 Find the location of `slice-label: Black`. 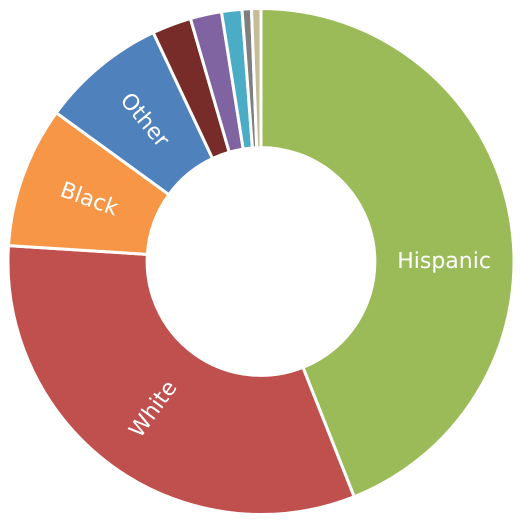

slice-label: Black is located at coordinates (89, 200).